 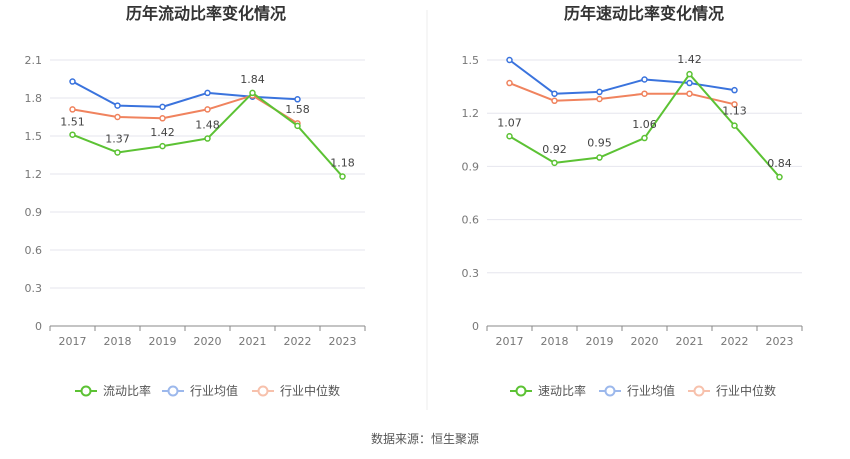 What do you see at coordinates (562, 390) in the screenshot?
I see `legend-label: 速动比率` at bounding box center [562, 390].